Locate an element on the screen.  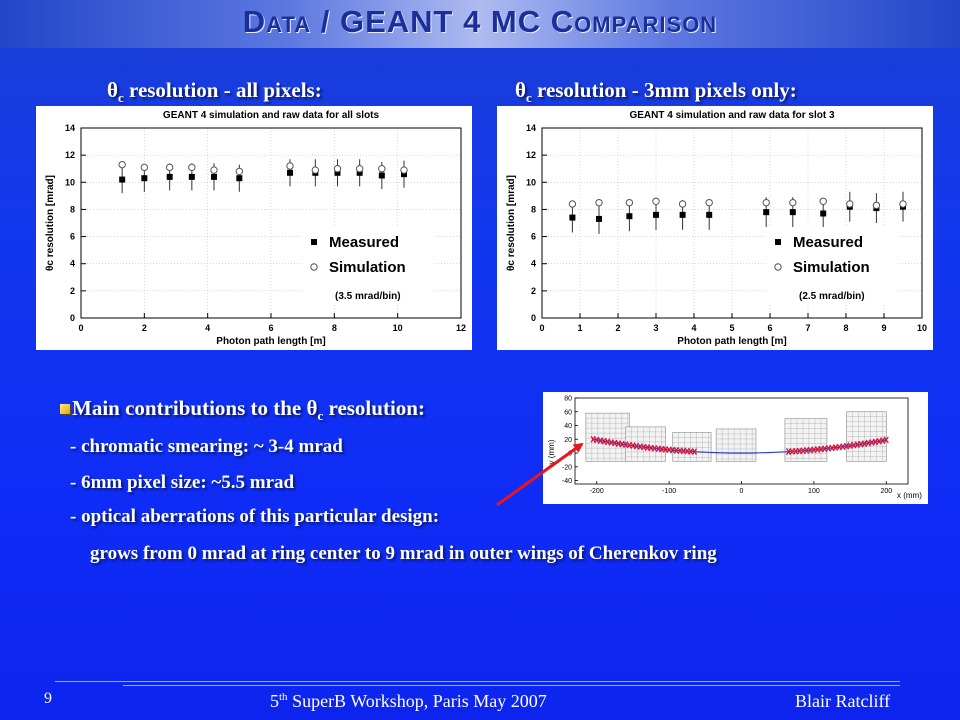
y-tick-label: 2 is located at coordinates (533, 291).